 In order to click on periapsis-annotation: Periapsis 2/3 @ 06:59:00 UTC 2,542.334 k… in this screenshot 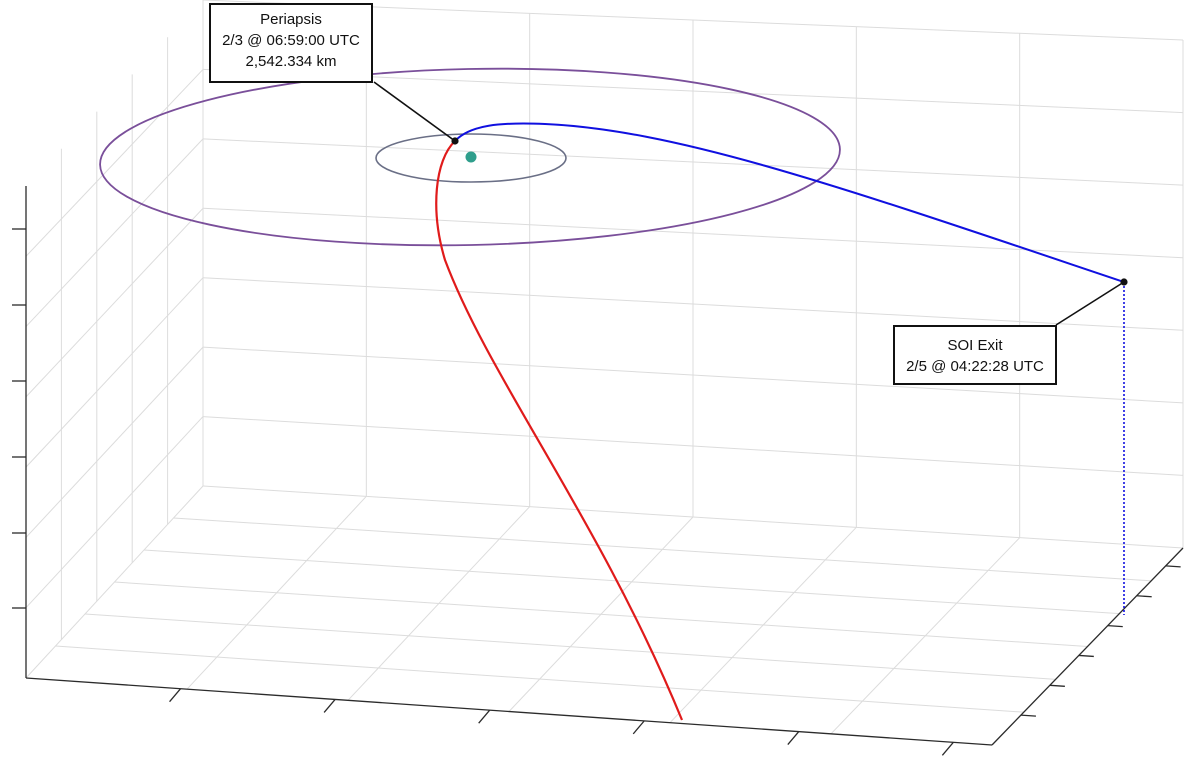, I will do `click(291, 43)`.